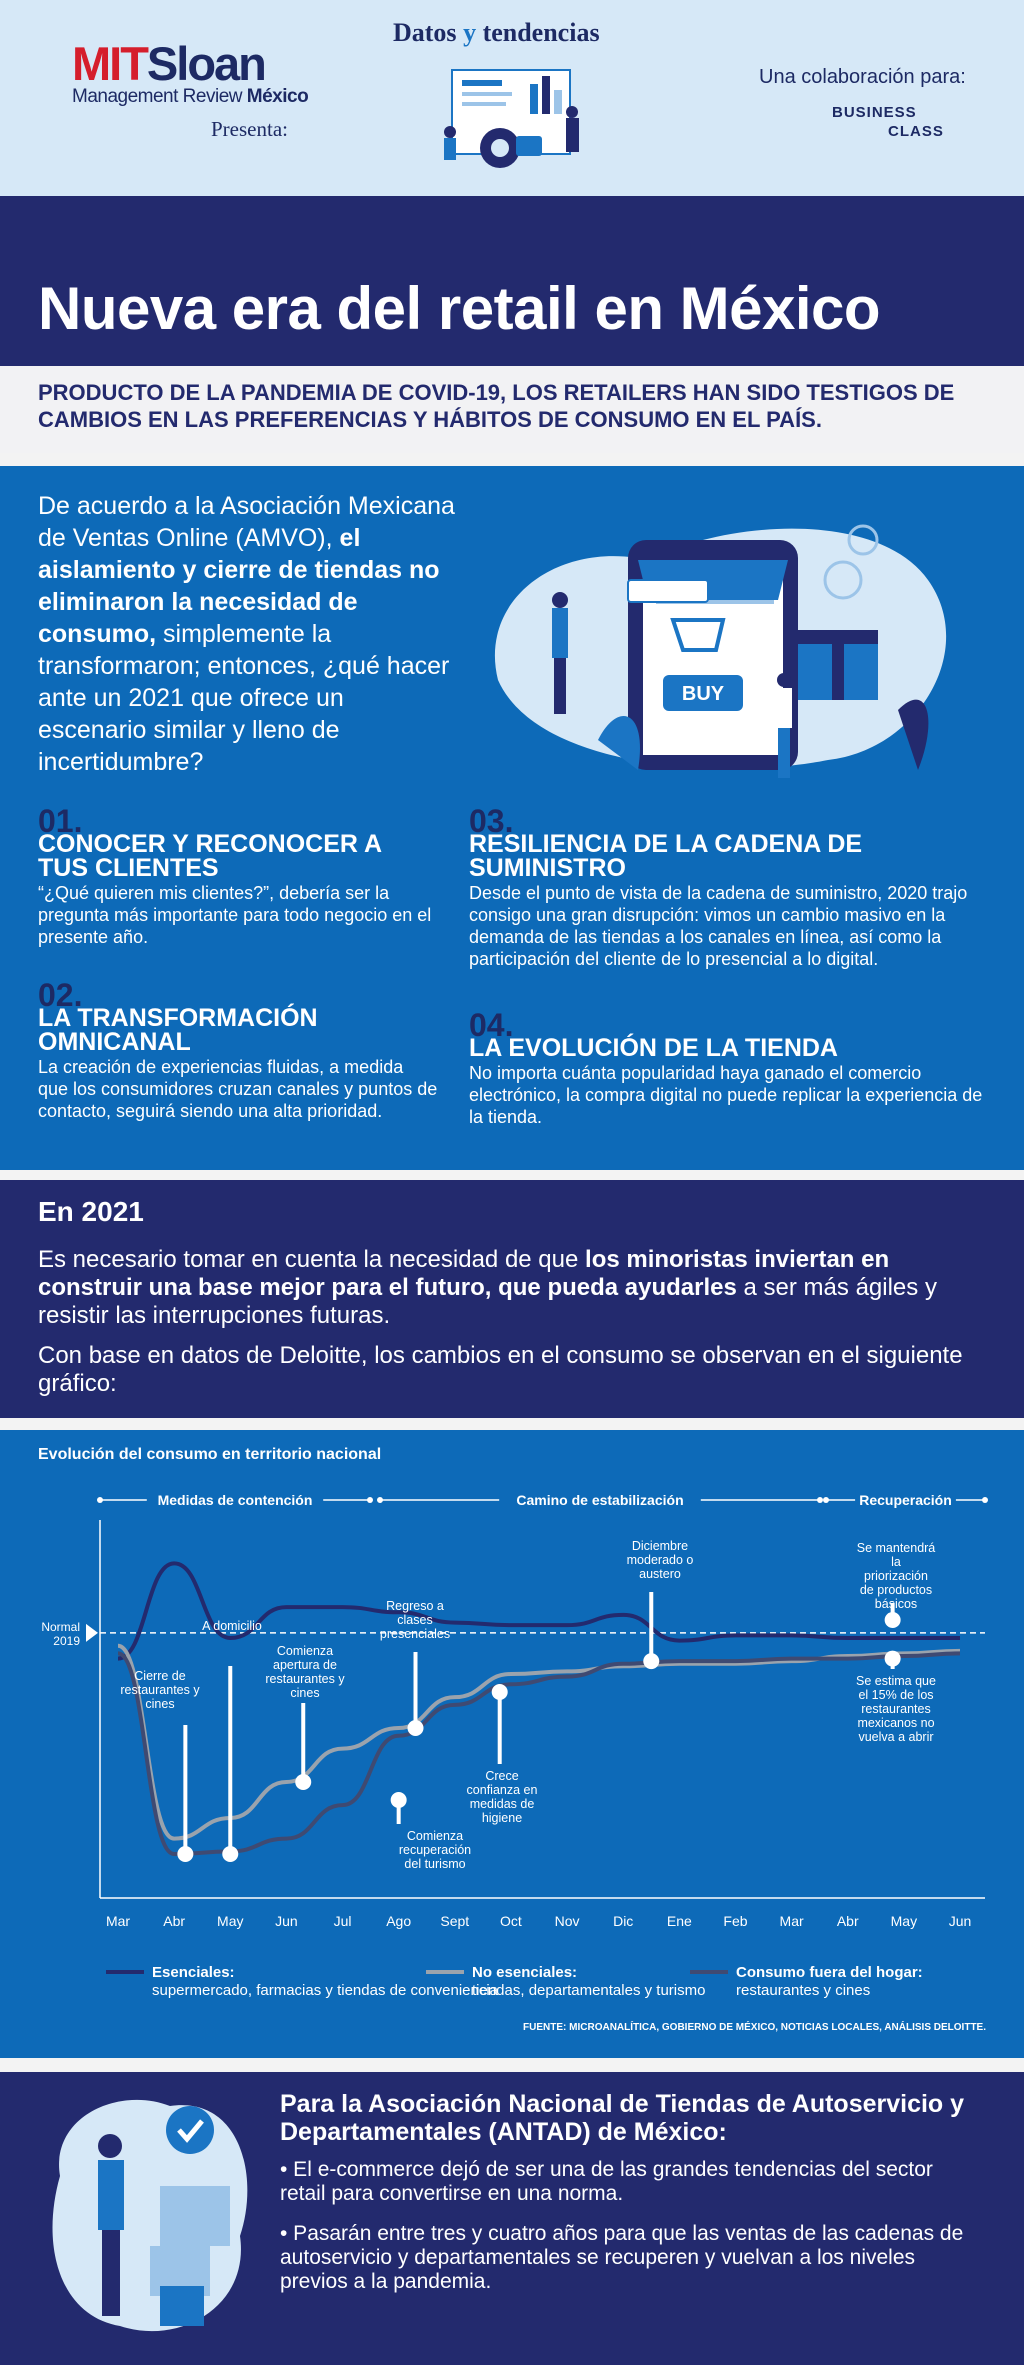  What do you see at coordinates (895, 124) in the screenshot?
I see `business-class-logo: BUSINESS CLASS` at bounding box center [895, 124].